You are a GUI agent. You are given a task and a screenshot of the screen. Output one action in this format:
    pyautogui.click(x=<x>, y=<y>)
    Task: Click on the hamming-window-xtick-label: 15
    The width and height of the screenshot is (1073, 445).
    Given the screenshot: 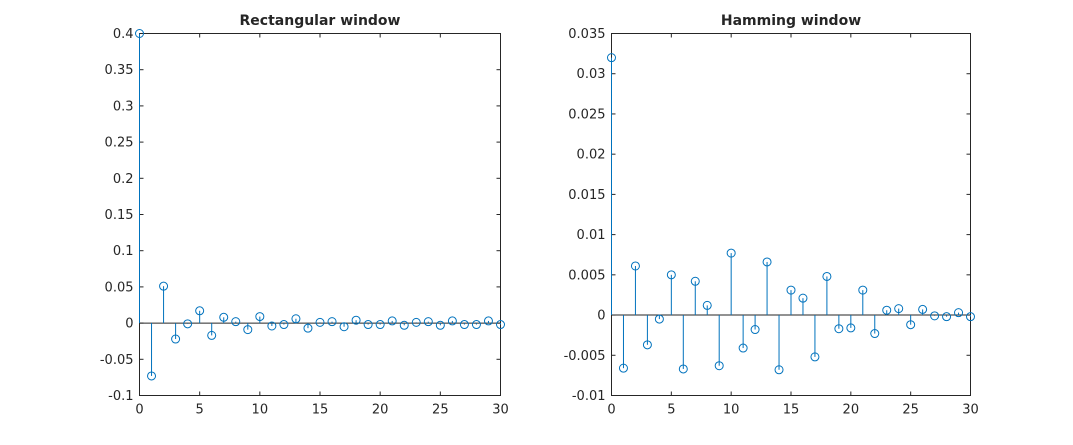 What is the action you would take?
    pyautogui.click(x=791, y=410)
    